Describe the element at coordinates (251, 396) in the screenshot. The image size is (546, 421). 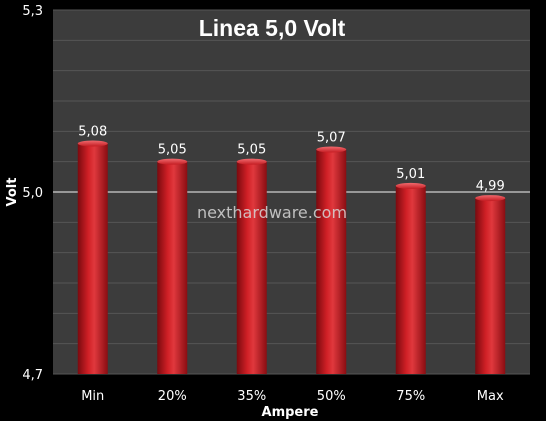
I see `x-tick-label: 35%` at that location.